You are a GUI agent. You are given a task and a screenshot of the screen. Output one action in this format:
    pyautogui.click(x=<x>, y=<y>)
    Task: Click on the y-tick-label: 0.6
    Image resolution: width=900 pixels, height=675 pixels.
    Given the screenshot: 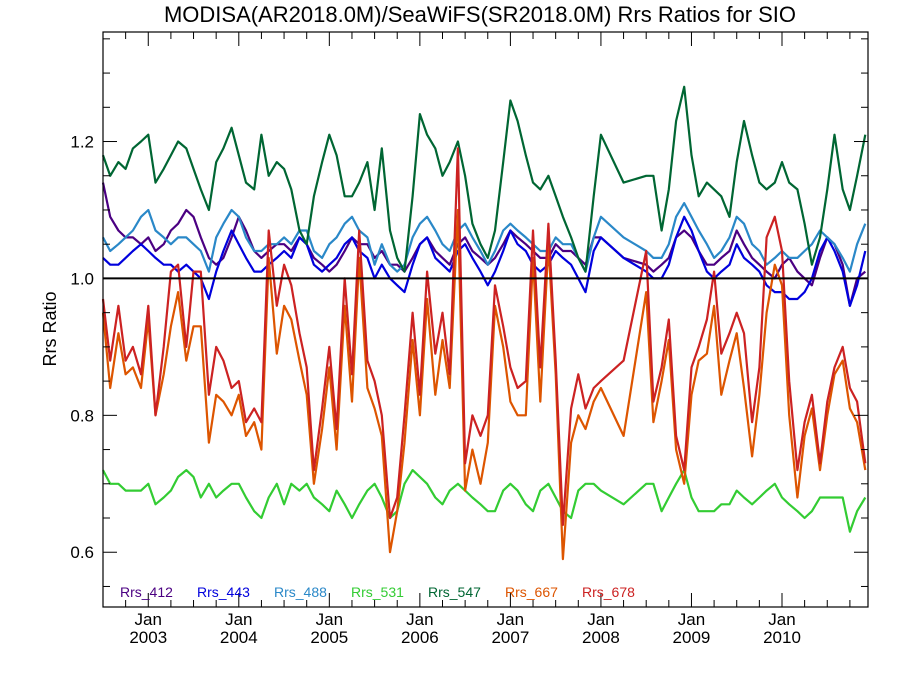 What is the action you would take?
    pyautogui.click(x=82, y=552)
    